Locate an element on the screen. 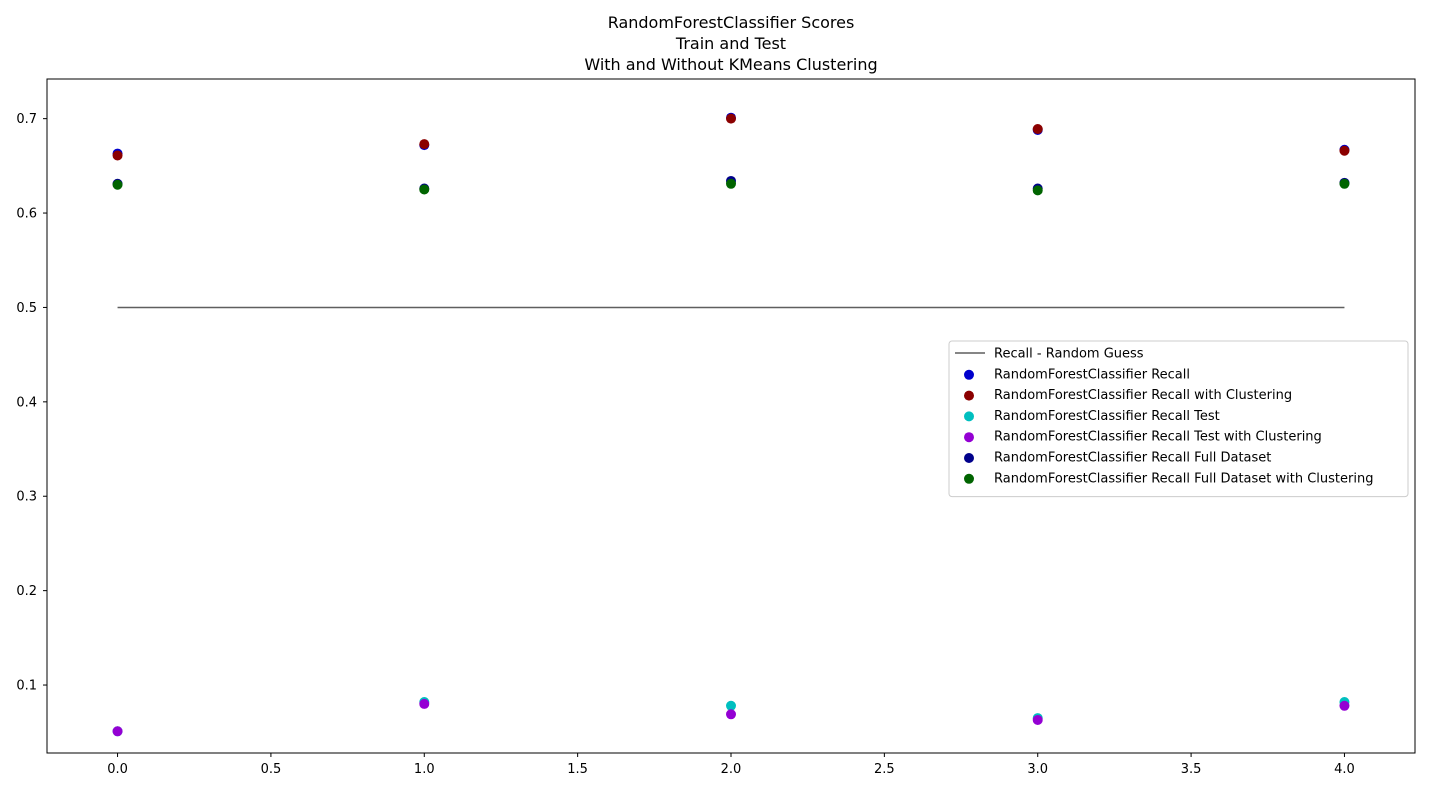  legend-label: Recall - Random Guess is located at coordinates (1069, 354).